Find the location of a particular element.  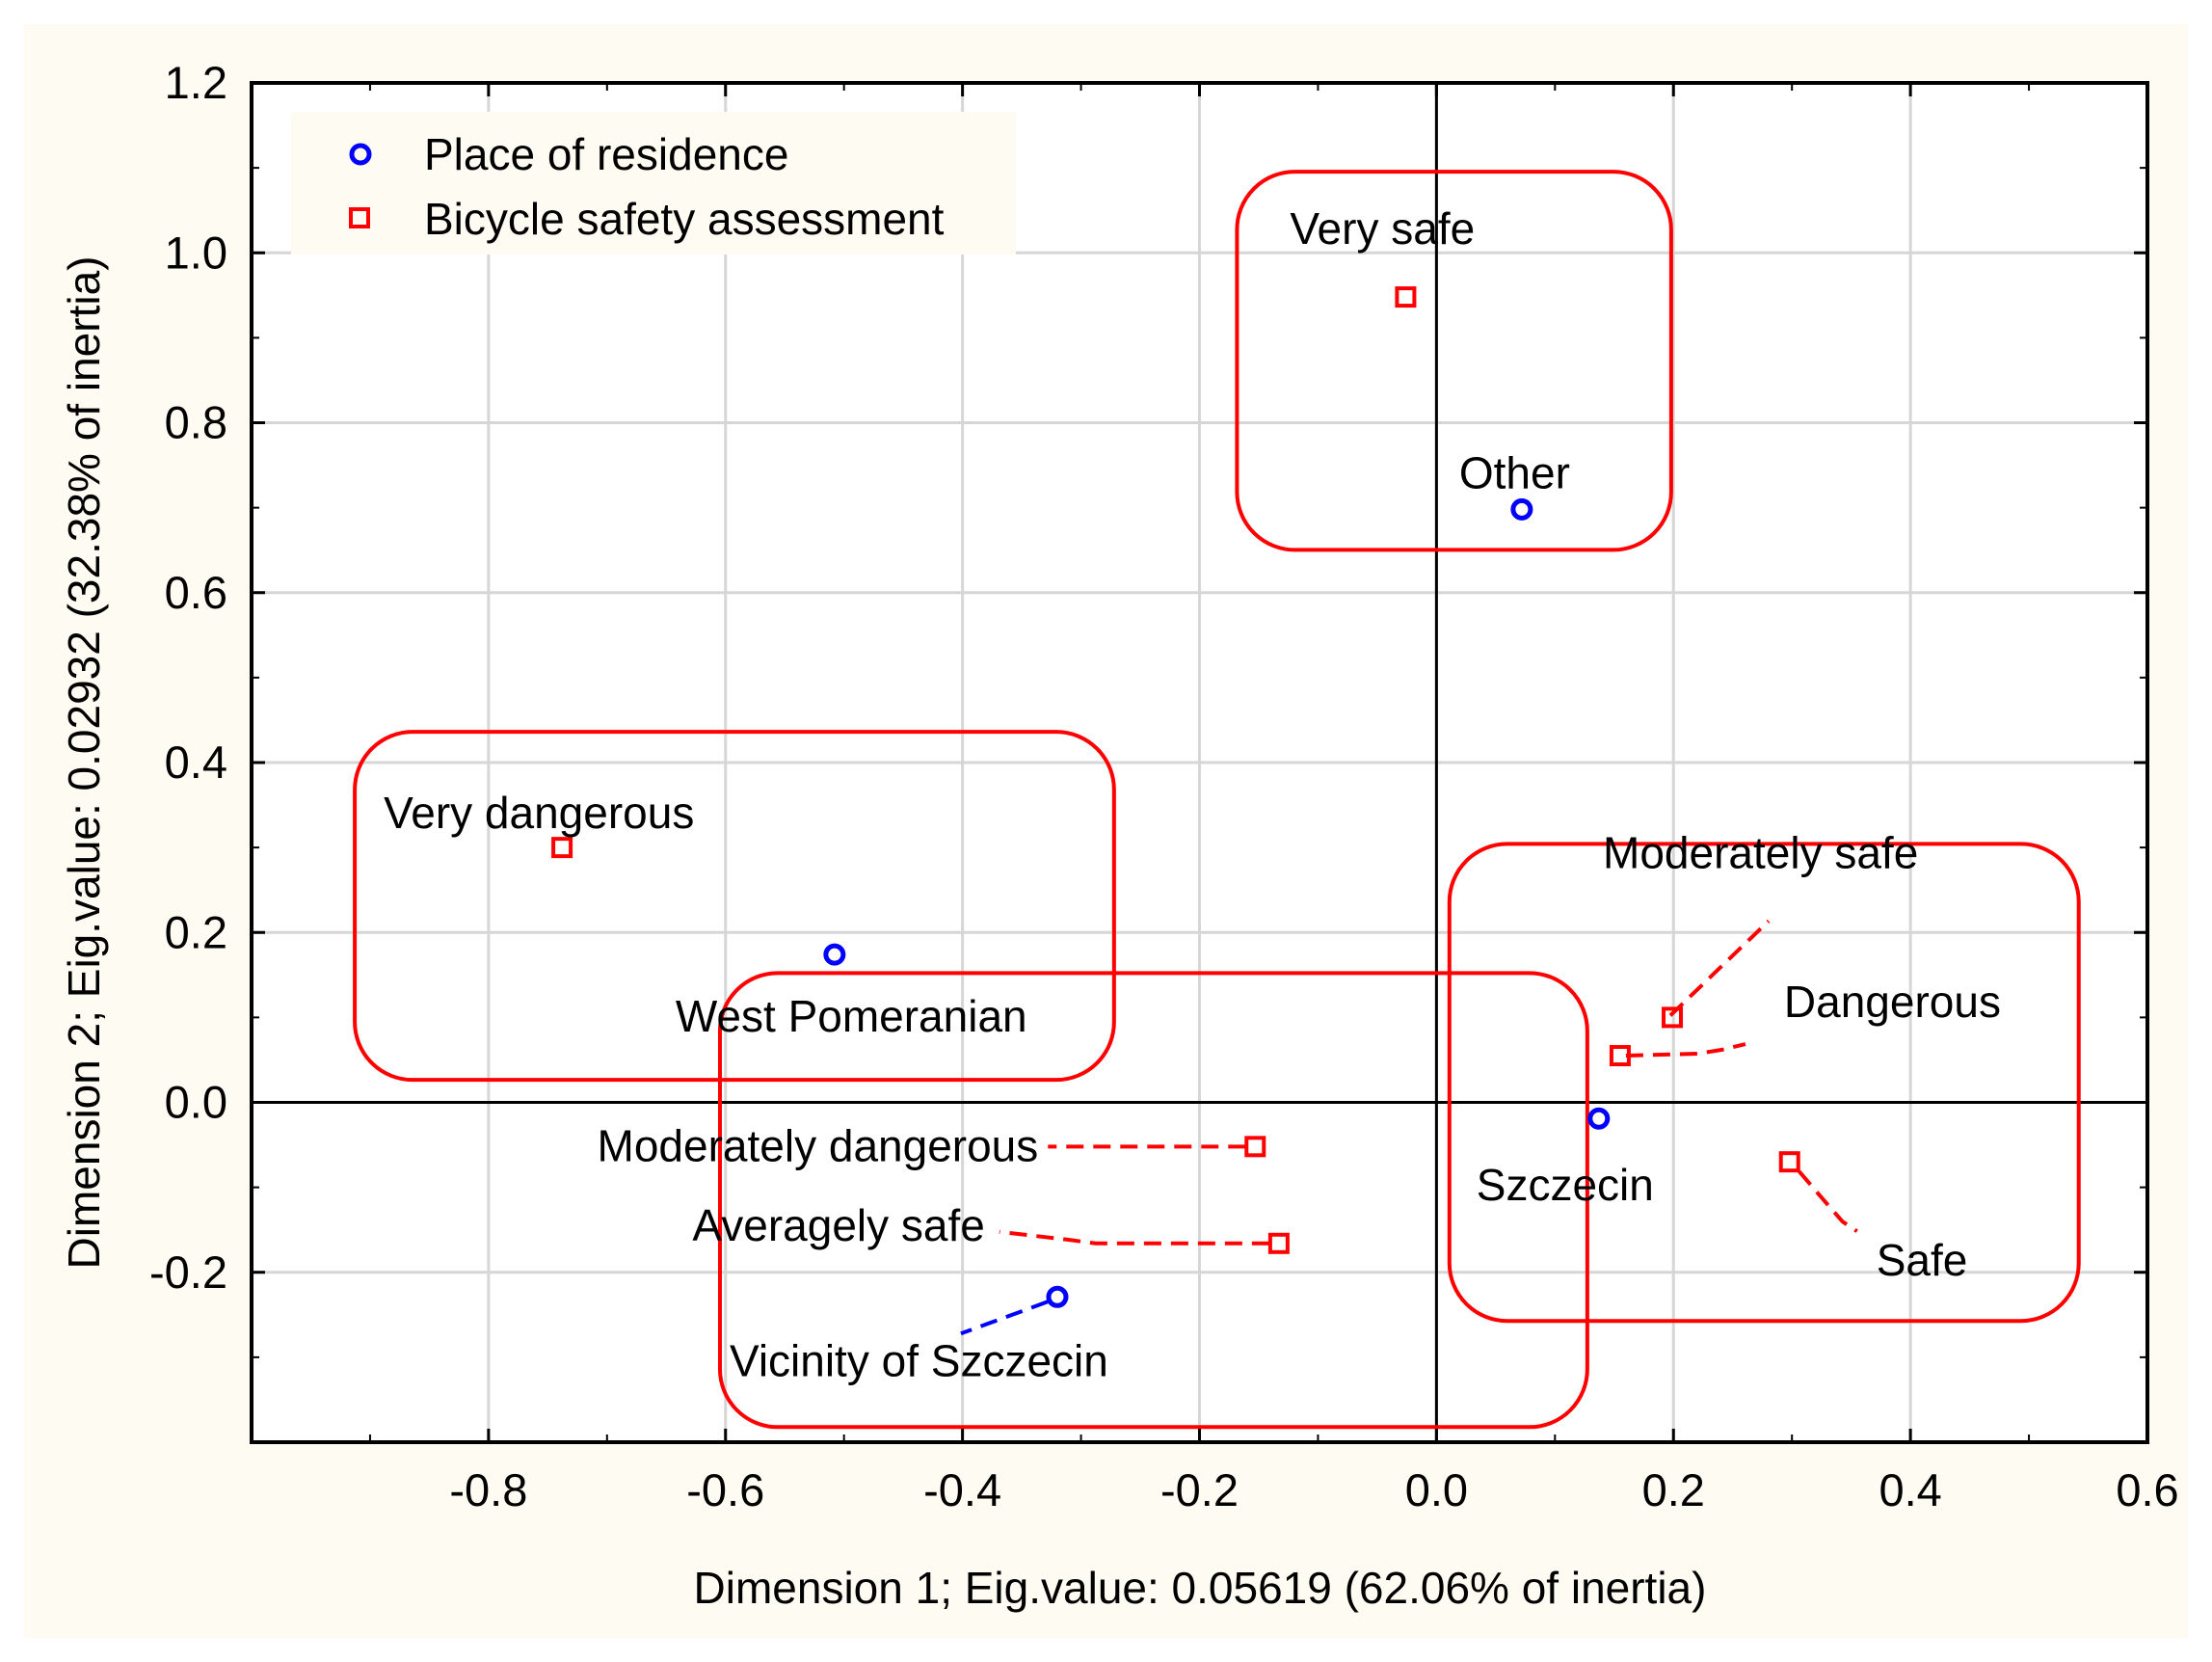

label-szczecin: Szczecin is located at coordinates (1565, 1185).